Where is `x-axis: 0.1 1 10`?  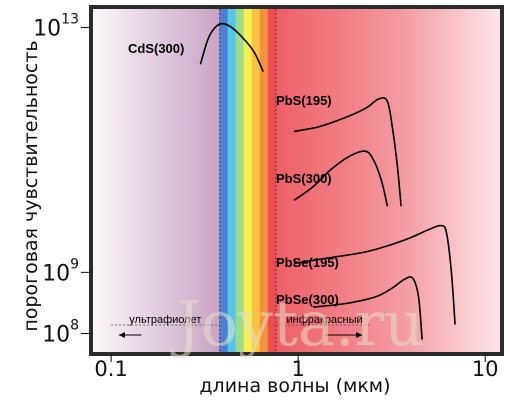 x-axis: 0.1 1 10 is located at coordinates (296, 367).